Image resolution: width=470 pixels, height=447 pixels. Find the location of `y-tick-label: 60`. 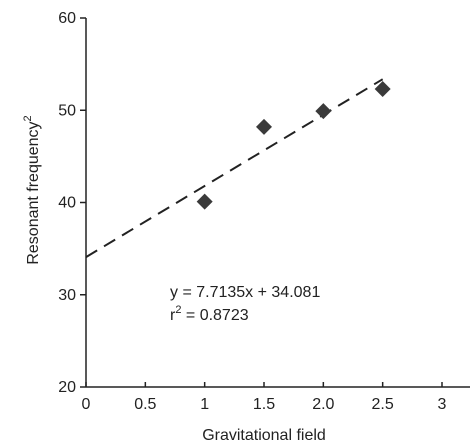

y-tick-label: 60 is located at coordinates (67, 18).